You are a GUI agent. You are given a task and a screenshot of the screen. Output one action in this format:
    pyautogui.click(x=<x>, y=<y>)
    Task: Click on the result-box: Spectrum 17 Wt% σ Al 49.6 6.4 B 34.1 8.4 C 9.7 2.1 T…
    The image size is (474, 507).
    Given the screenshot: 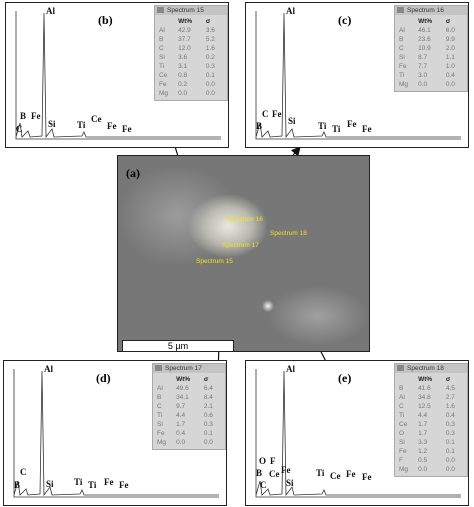 What is the action you would take?
    pyautogui.click(x=189, y=406)
    